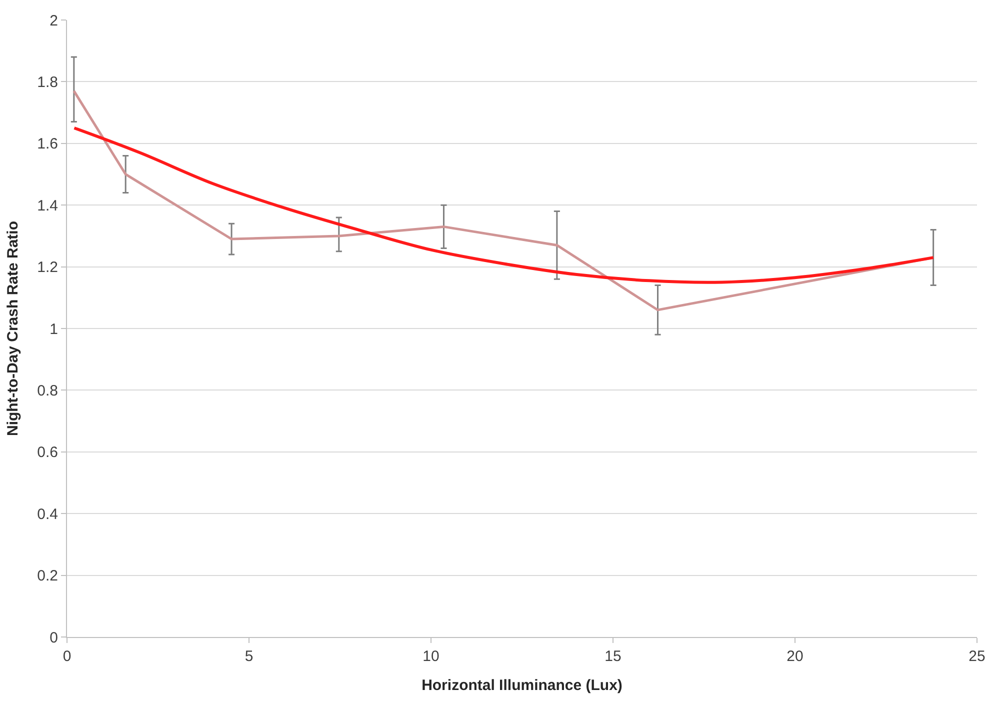 This screenshot has width=997, height=703. What do you see at coordinates (47, 576) in the screenshot?
I see `y-tick-label: 0.2` at bounding box center [47, 576].